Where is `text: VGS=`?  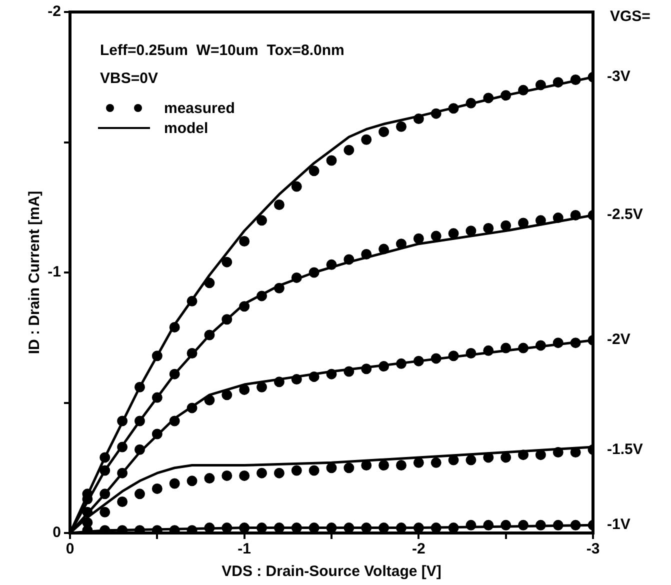
text: VGS= is located at coordinates (630, 16).